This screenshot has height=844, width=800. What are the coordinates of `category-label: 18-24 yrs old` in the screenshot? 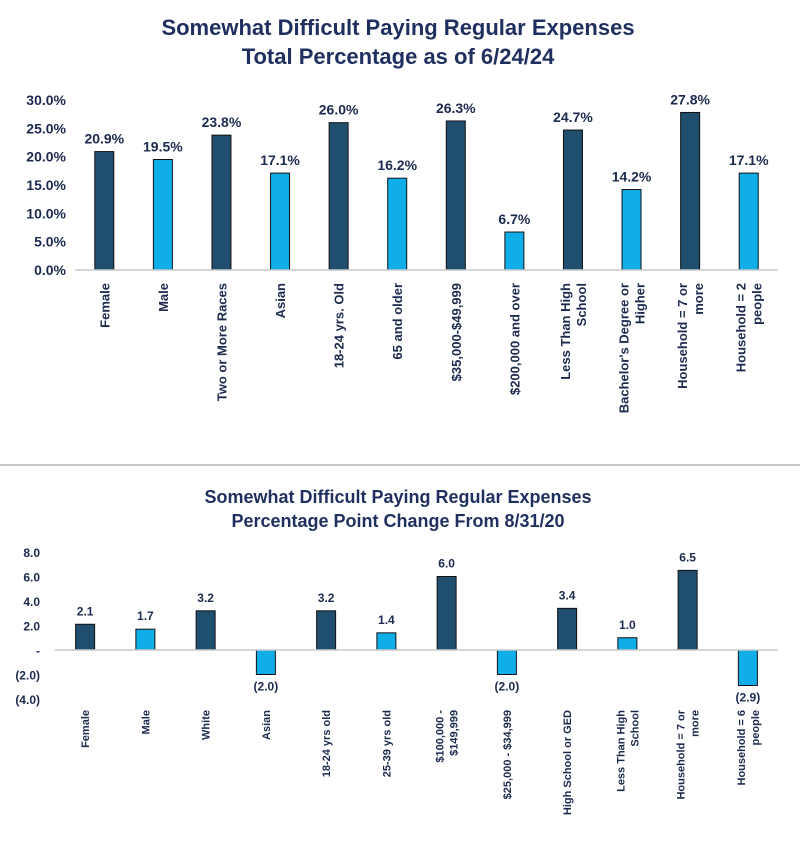 It's located at (327, 743).